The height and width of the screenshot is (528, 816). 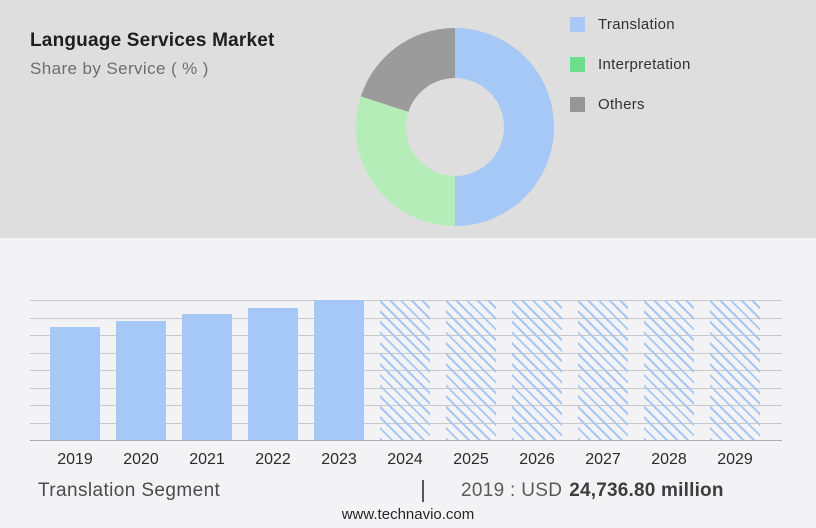 I want to click on x-tick-2023: 2023, so click(x=339, y=459).